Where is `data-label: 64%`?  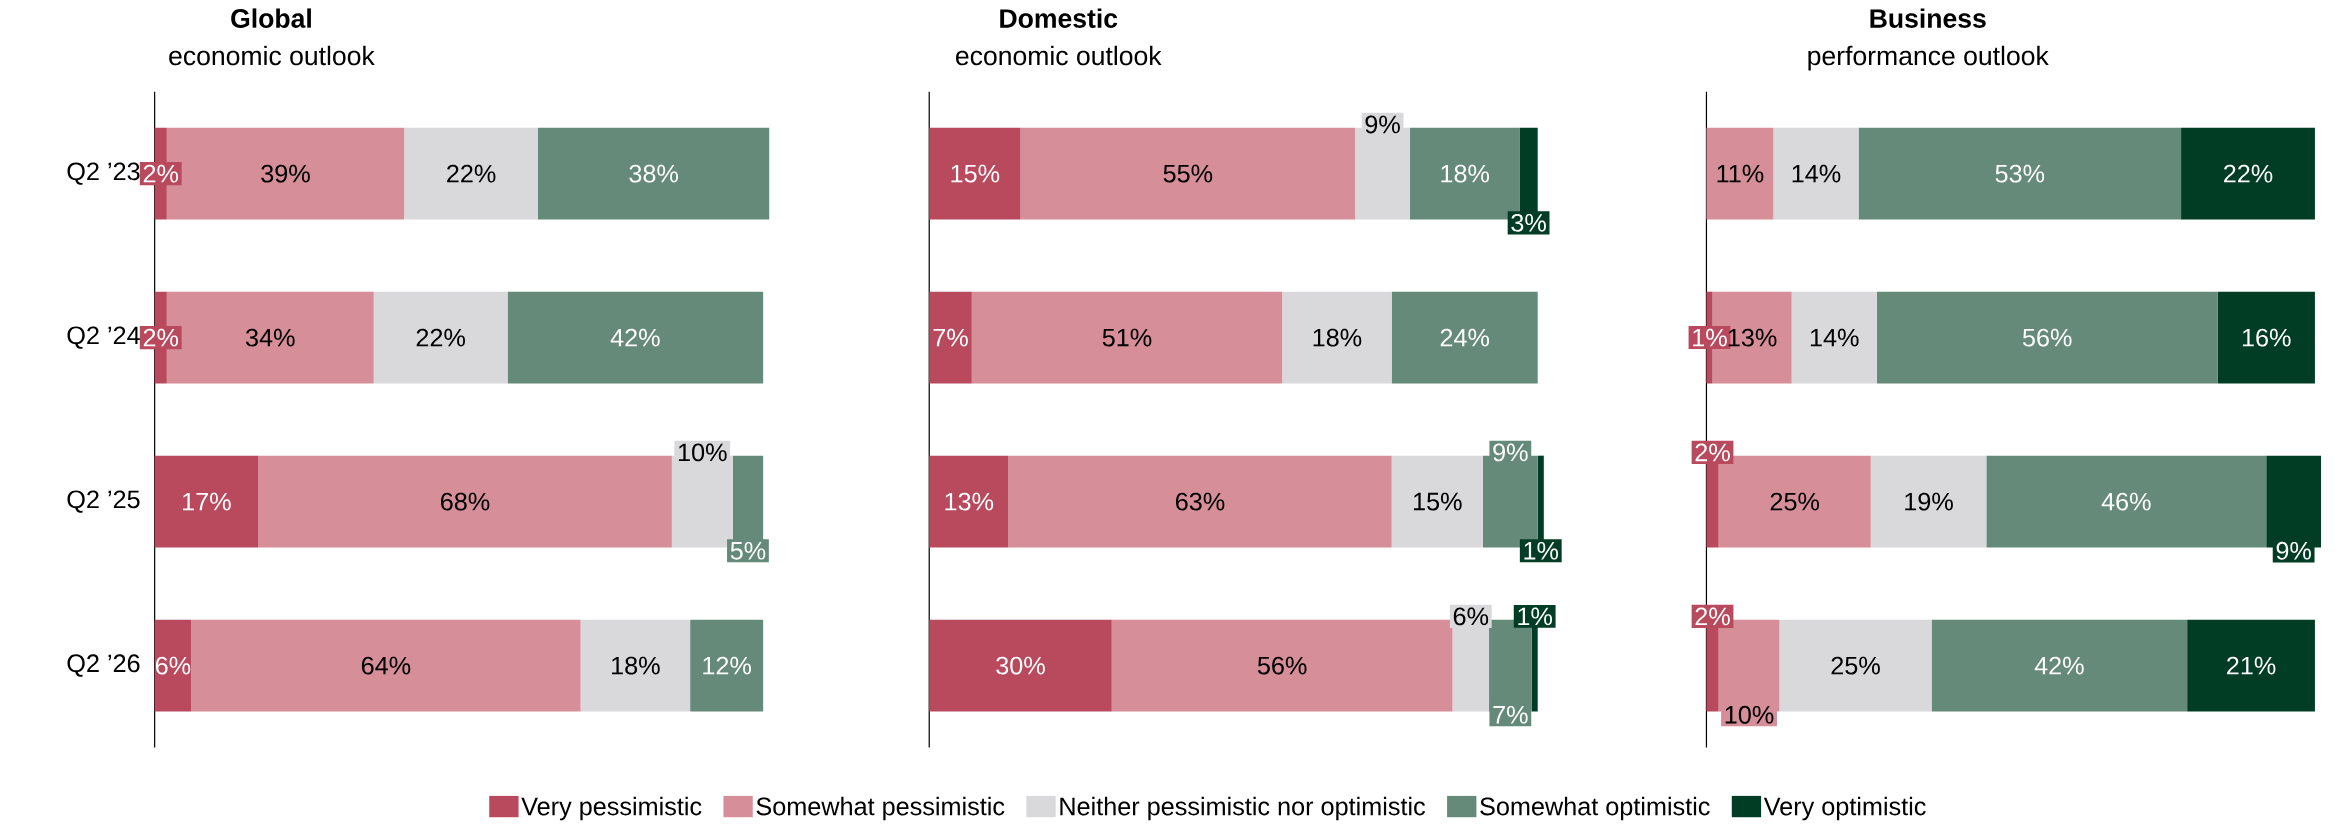 data-label: 64% is located at coordinates (386, 665).